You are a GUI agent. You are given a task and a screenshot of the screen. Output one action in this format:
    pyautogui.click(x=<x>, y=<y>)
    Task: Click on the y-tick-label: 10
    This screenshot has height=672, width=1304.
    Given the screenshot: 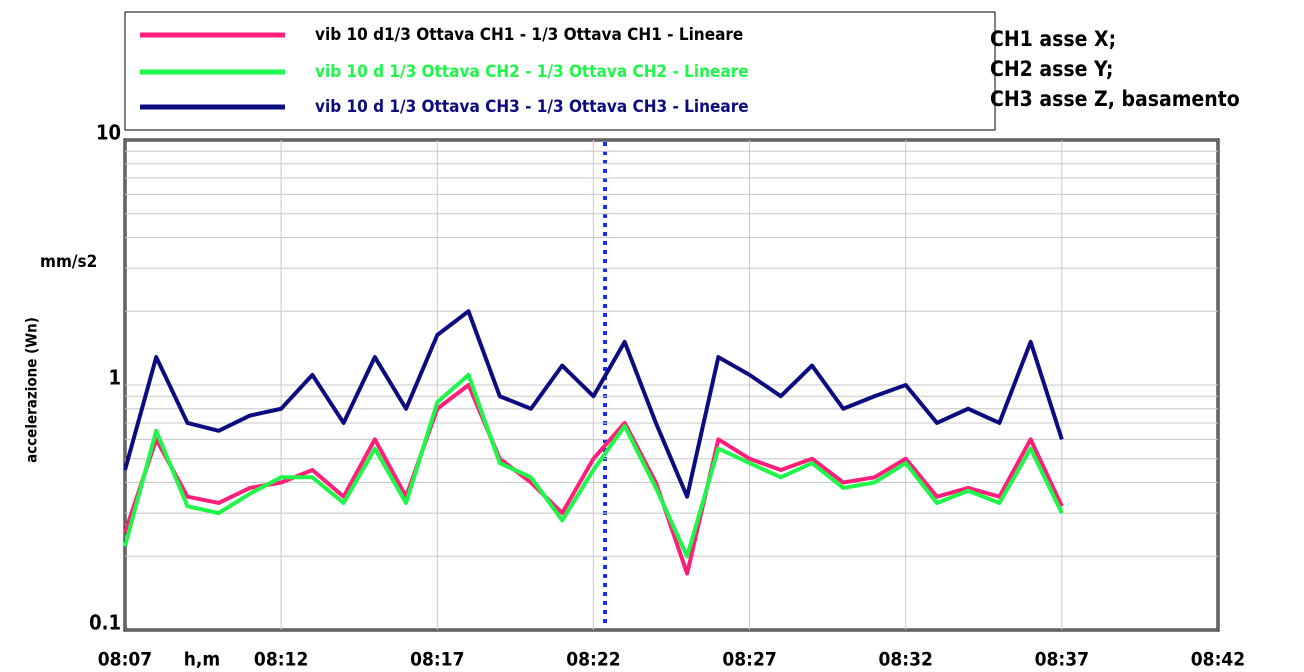 What is the action you would take?
    pyautogui.click(x=108, y=133)
    